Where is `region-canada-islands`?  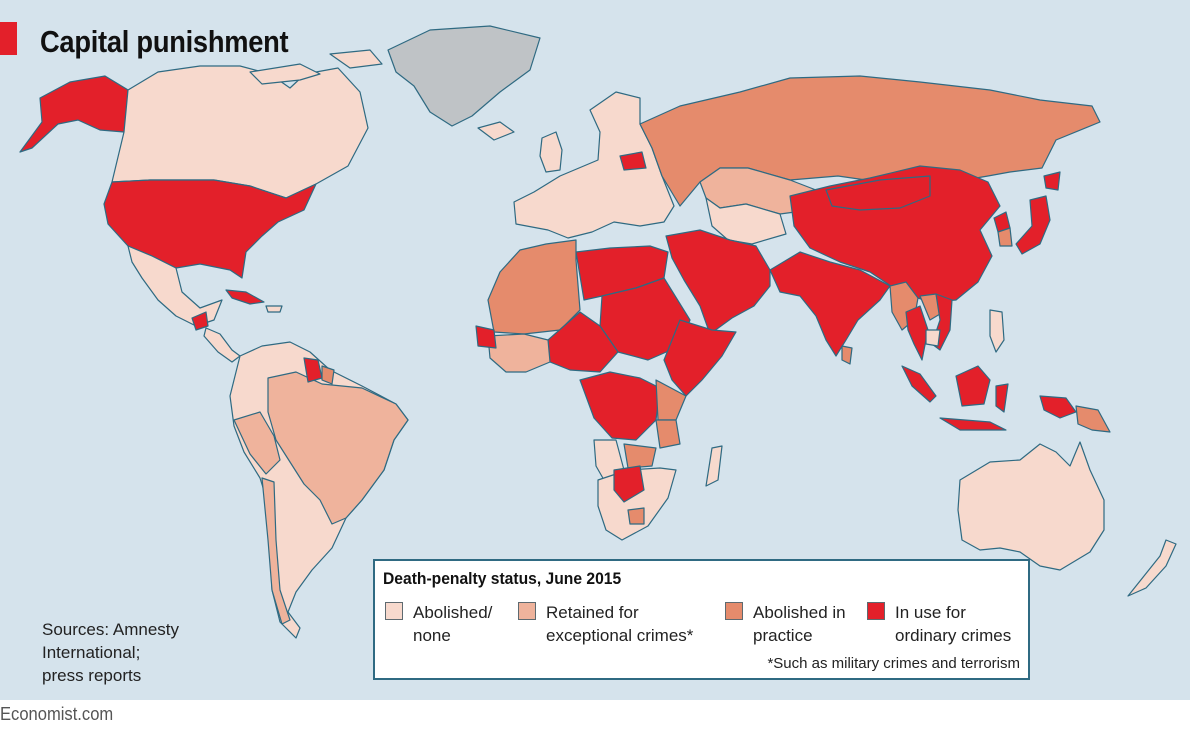
region-canada-islands is located at coordinates (356, 59).